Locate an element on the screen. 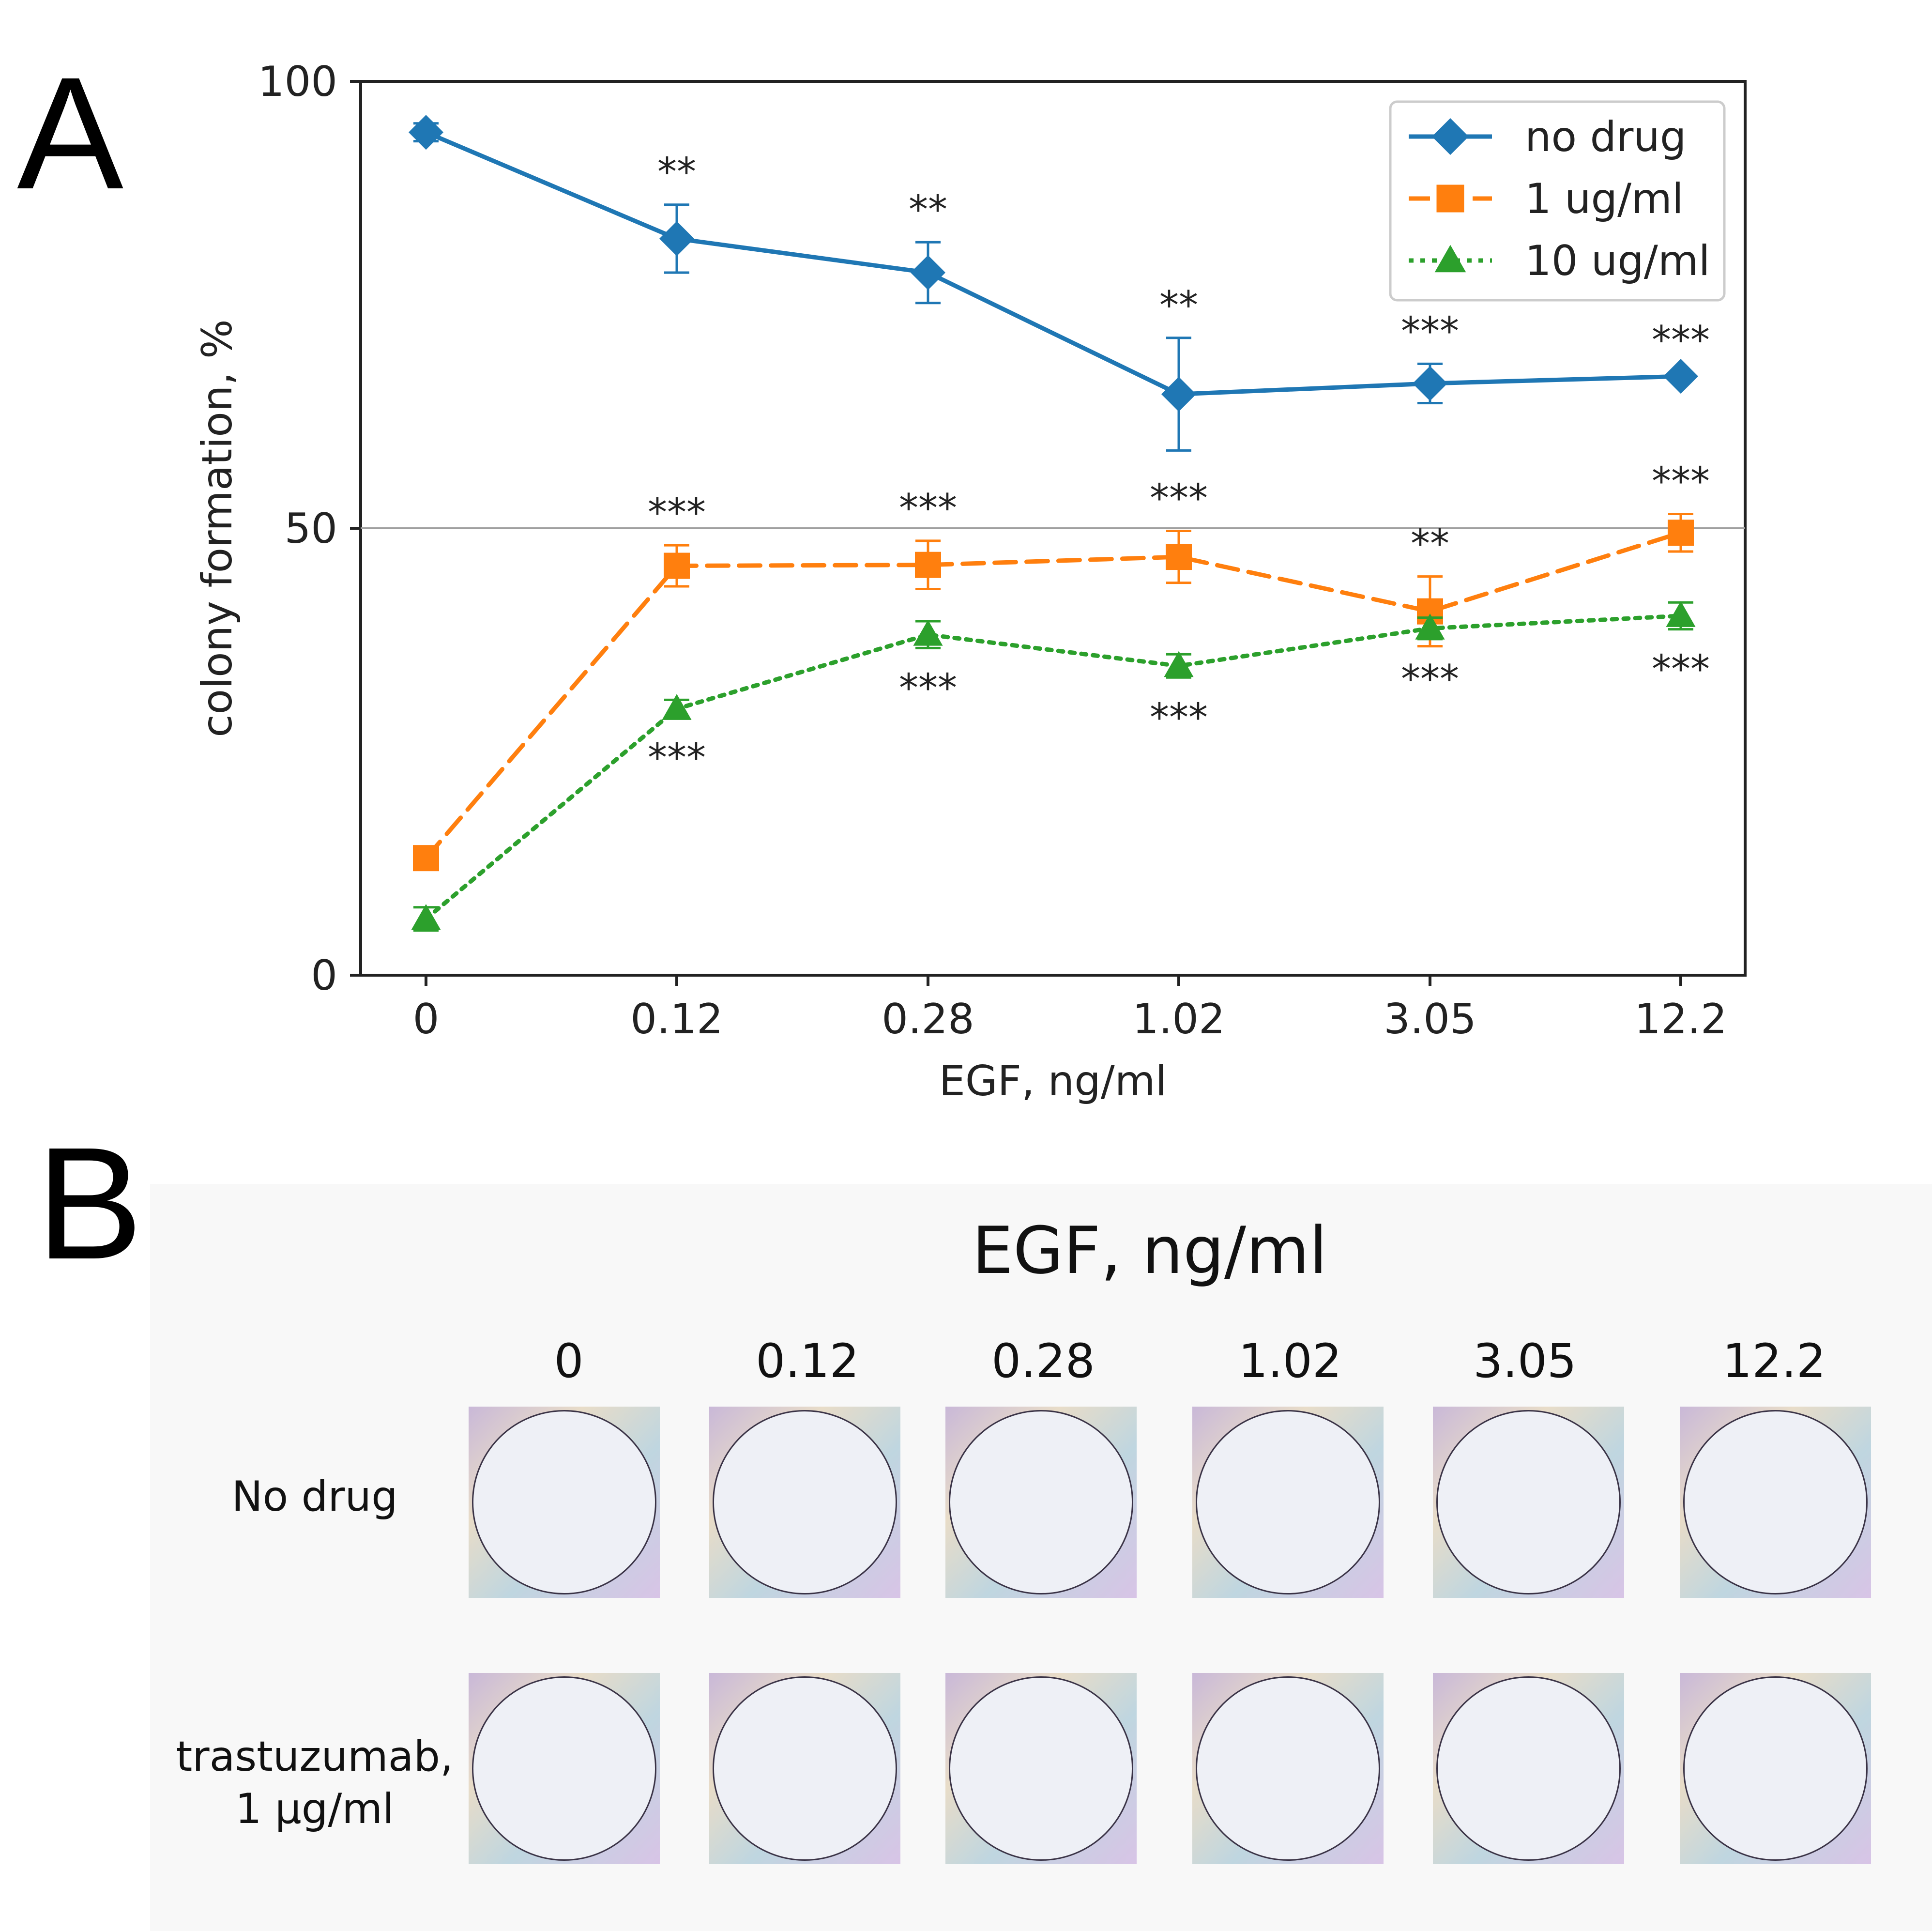 The image size is (1932, 1931). column-header: 1.02 is located at coordinates (1290, 1361).